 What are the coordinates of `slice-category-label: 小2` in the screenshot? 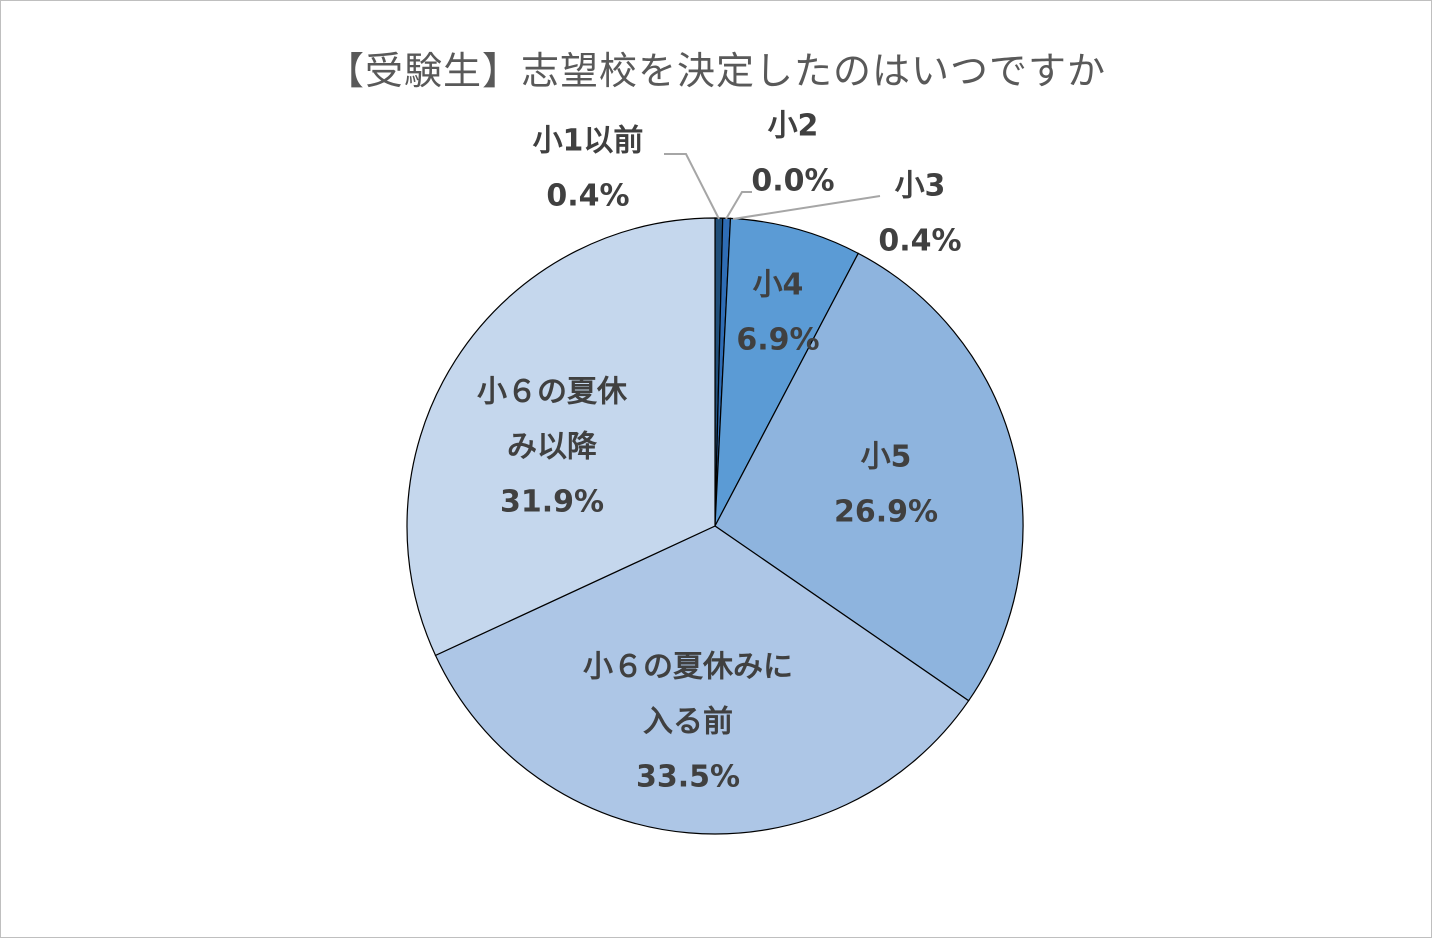 It's located at (793, 126).